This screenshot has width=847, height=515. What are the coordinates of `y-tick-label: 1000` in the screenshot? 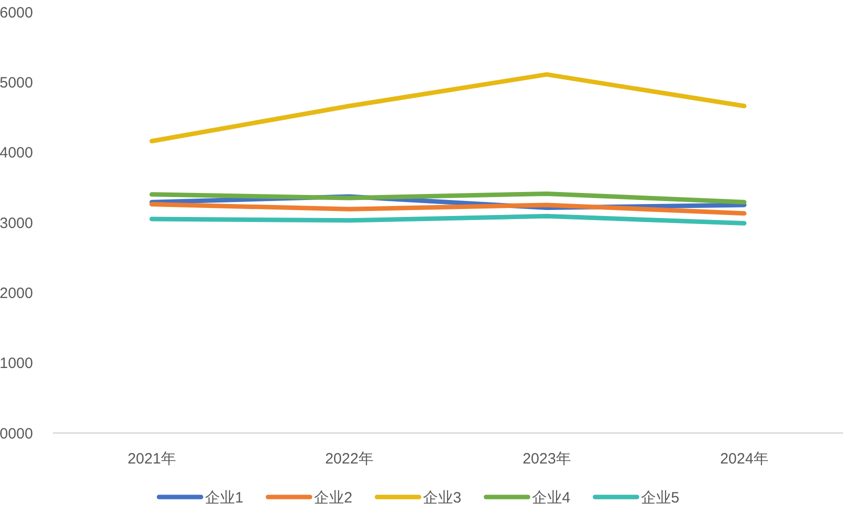 It's located at (16, 363).